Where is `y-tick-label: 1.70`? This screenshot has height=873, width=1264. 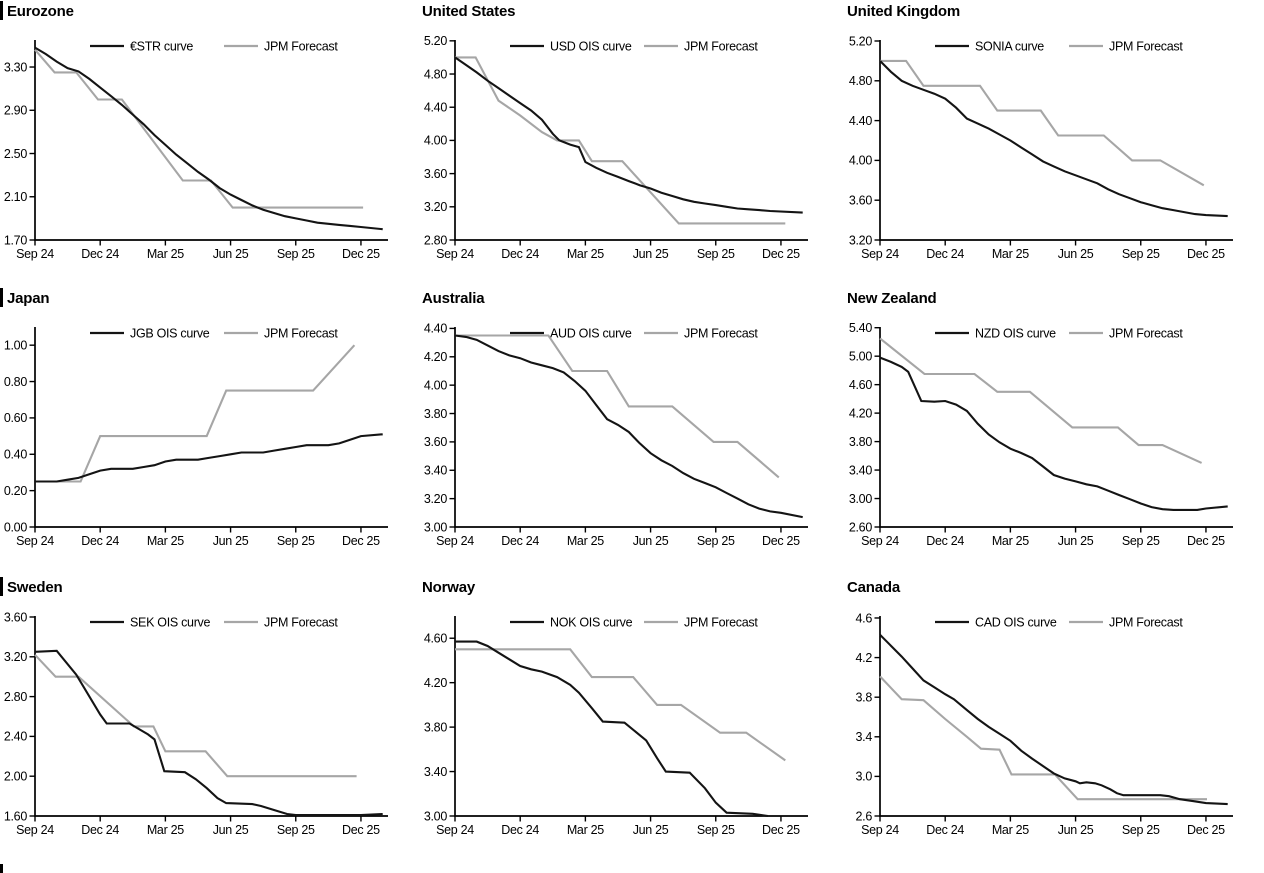
y-tick-label: 1.70 is located at coordinates (15, 240).